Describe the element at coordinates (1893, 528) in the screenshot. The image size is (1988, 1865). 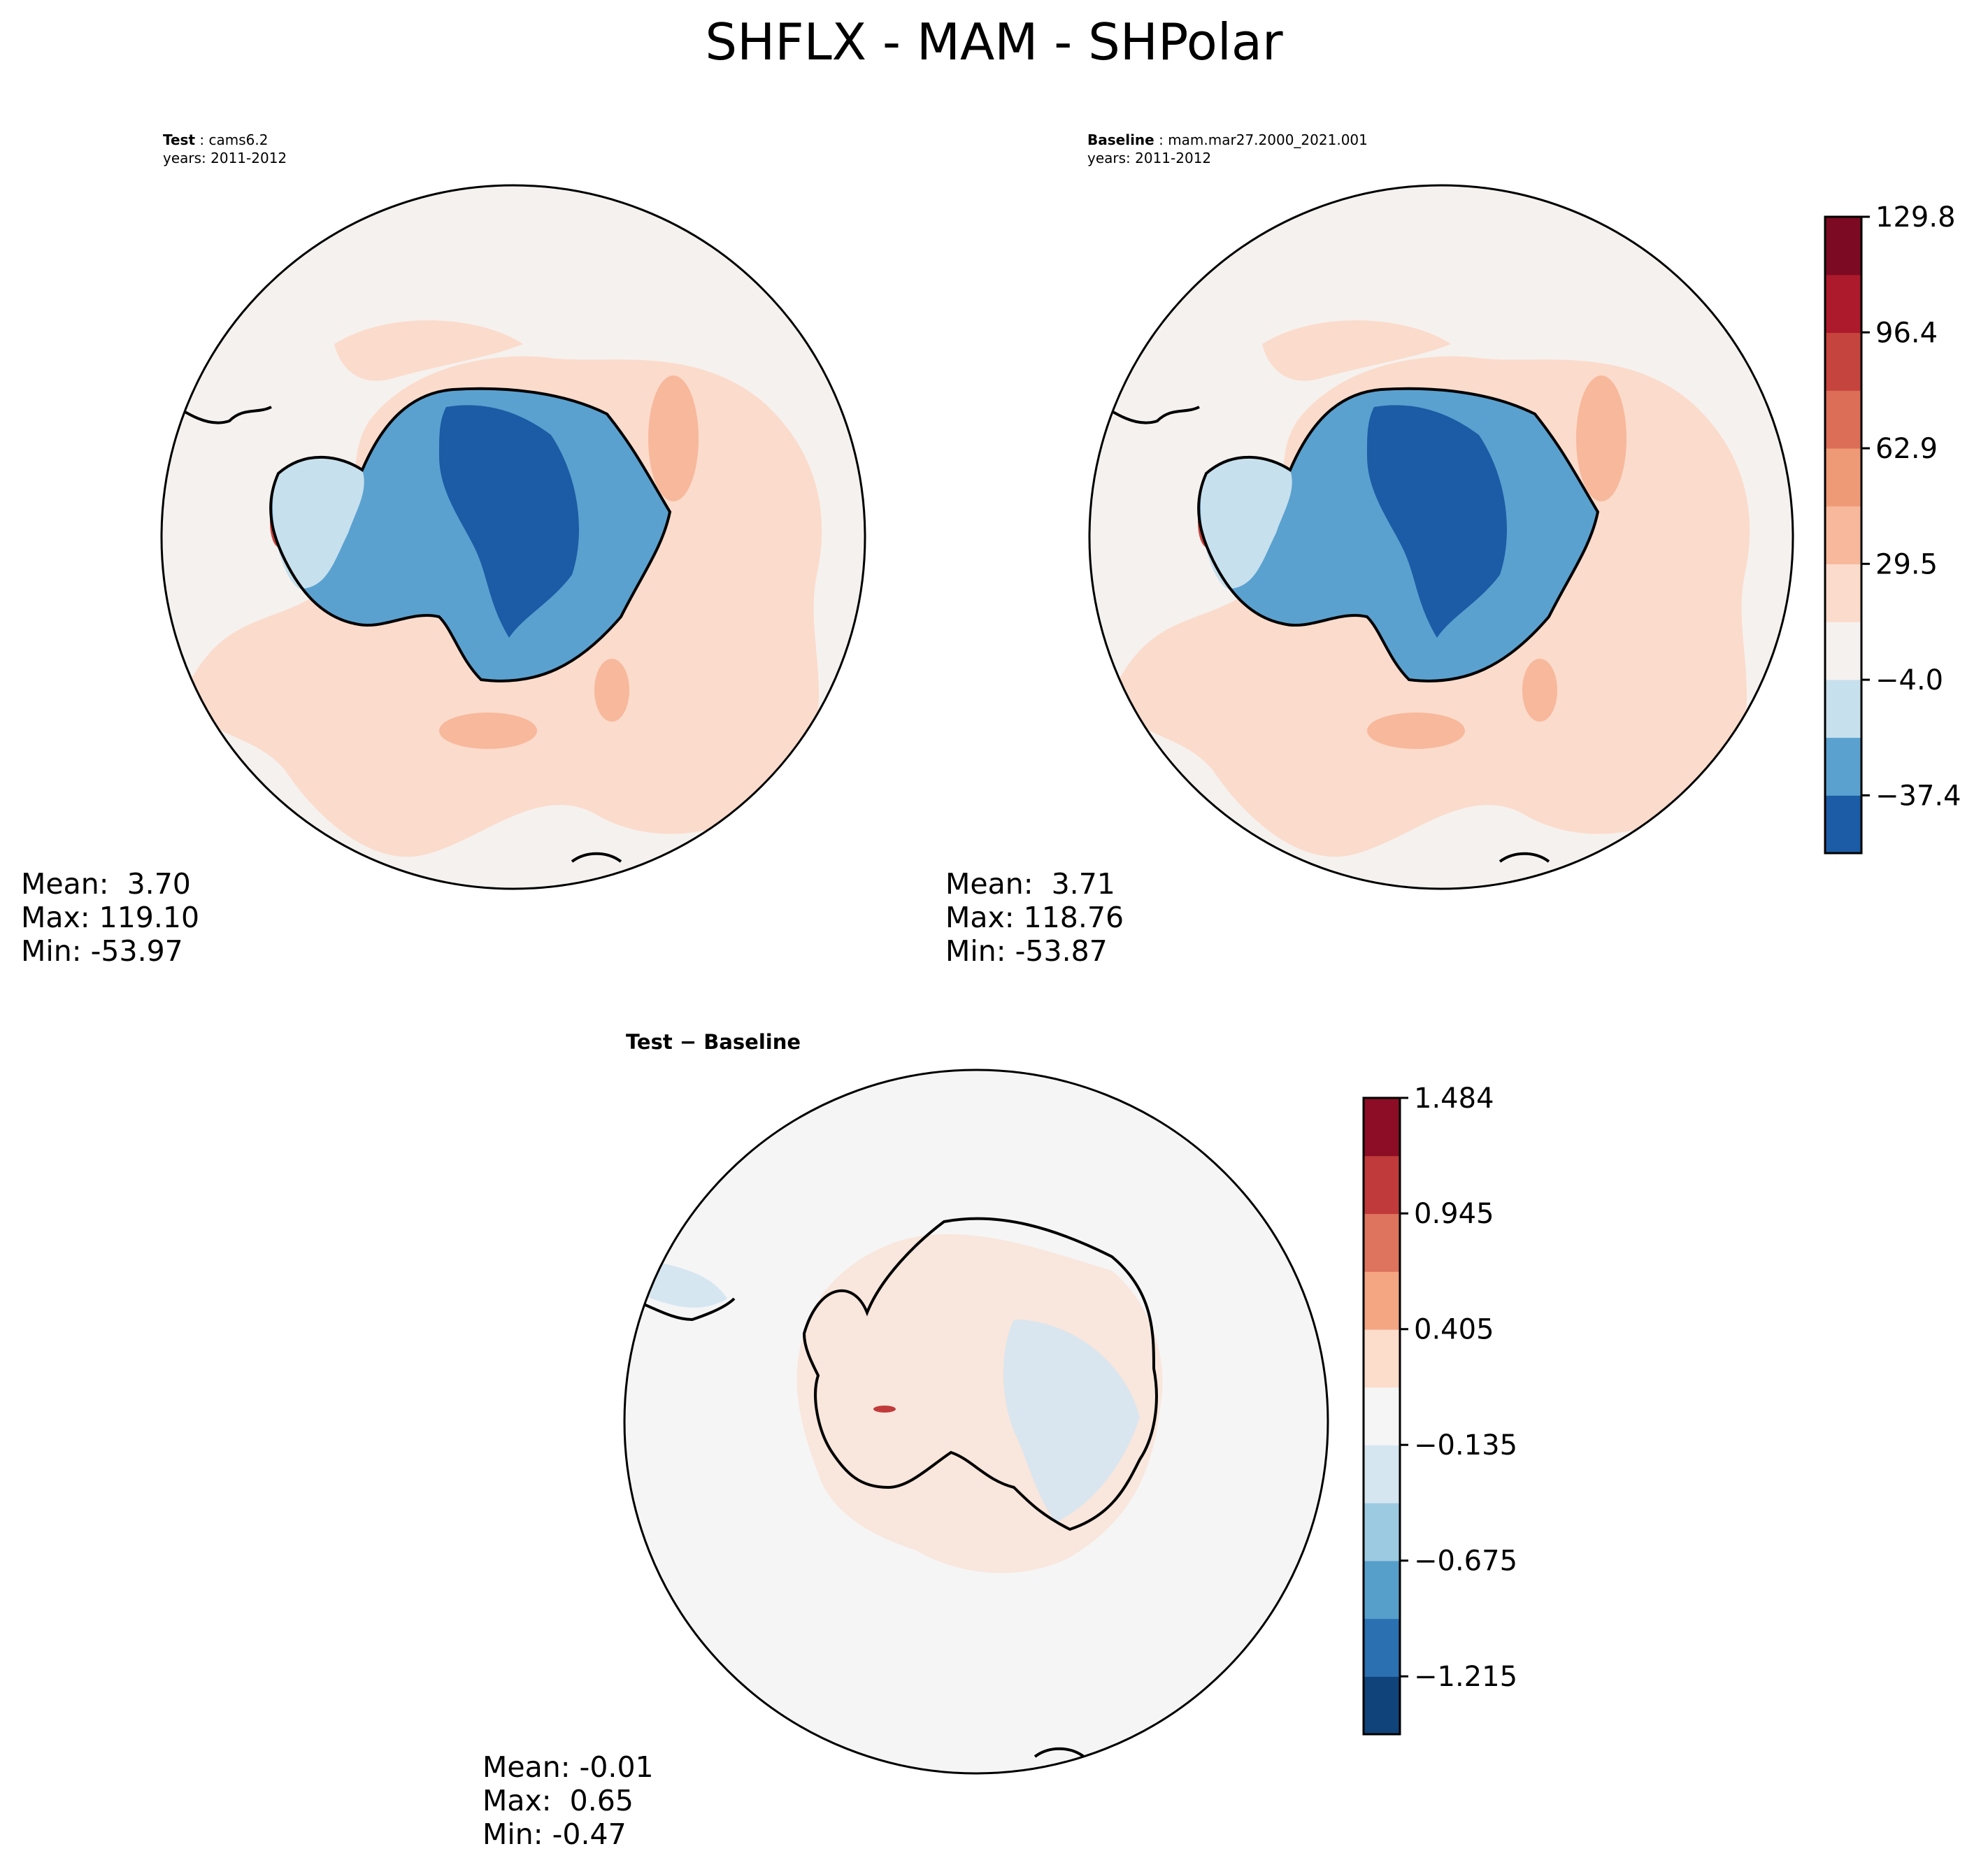
I see `baseline-colorbar: 129.8 96.4 62.9 29.5 −4.0 −37.4` at that location.